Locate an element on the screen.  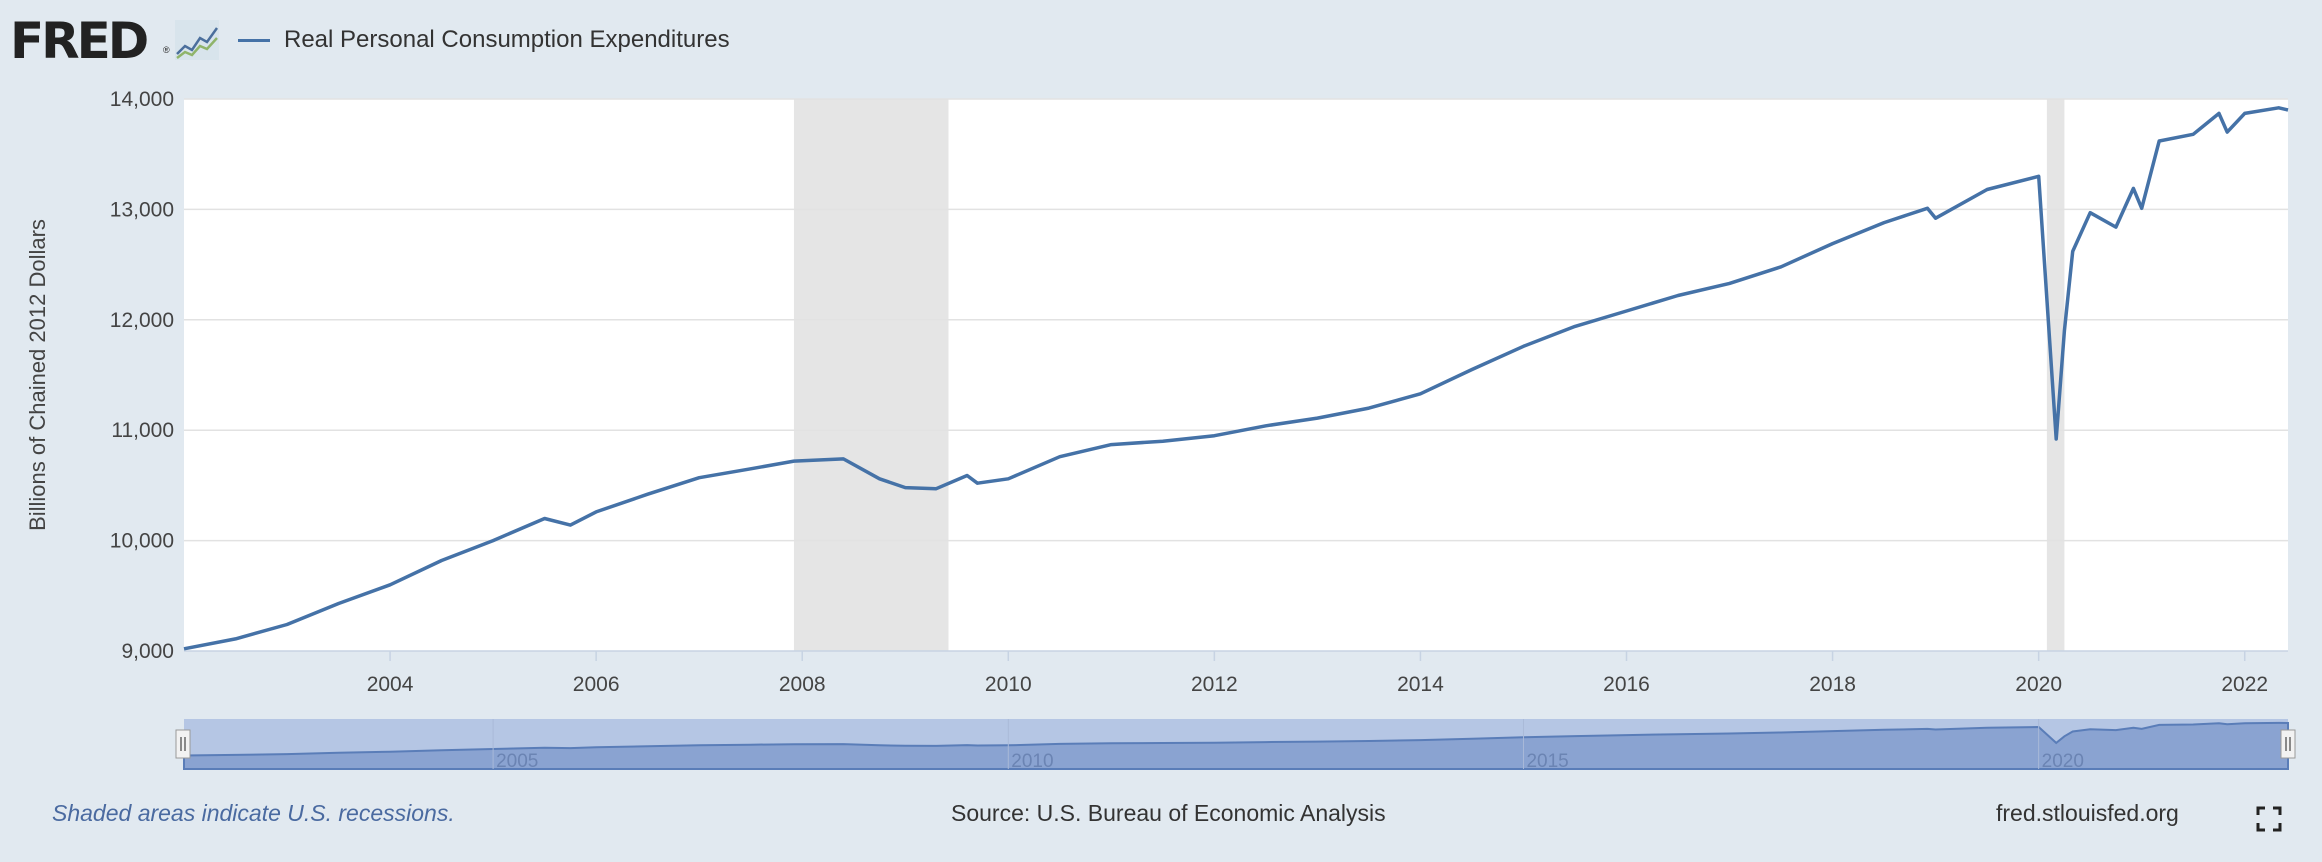
x-tick-label: 2006 is located at coordinates (596, 684).